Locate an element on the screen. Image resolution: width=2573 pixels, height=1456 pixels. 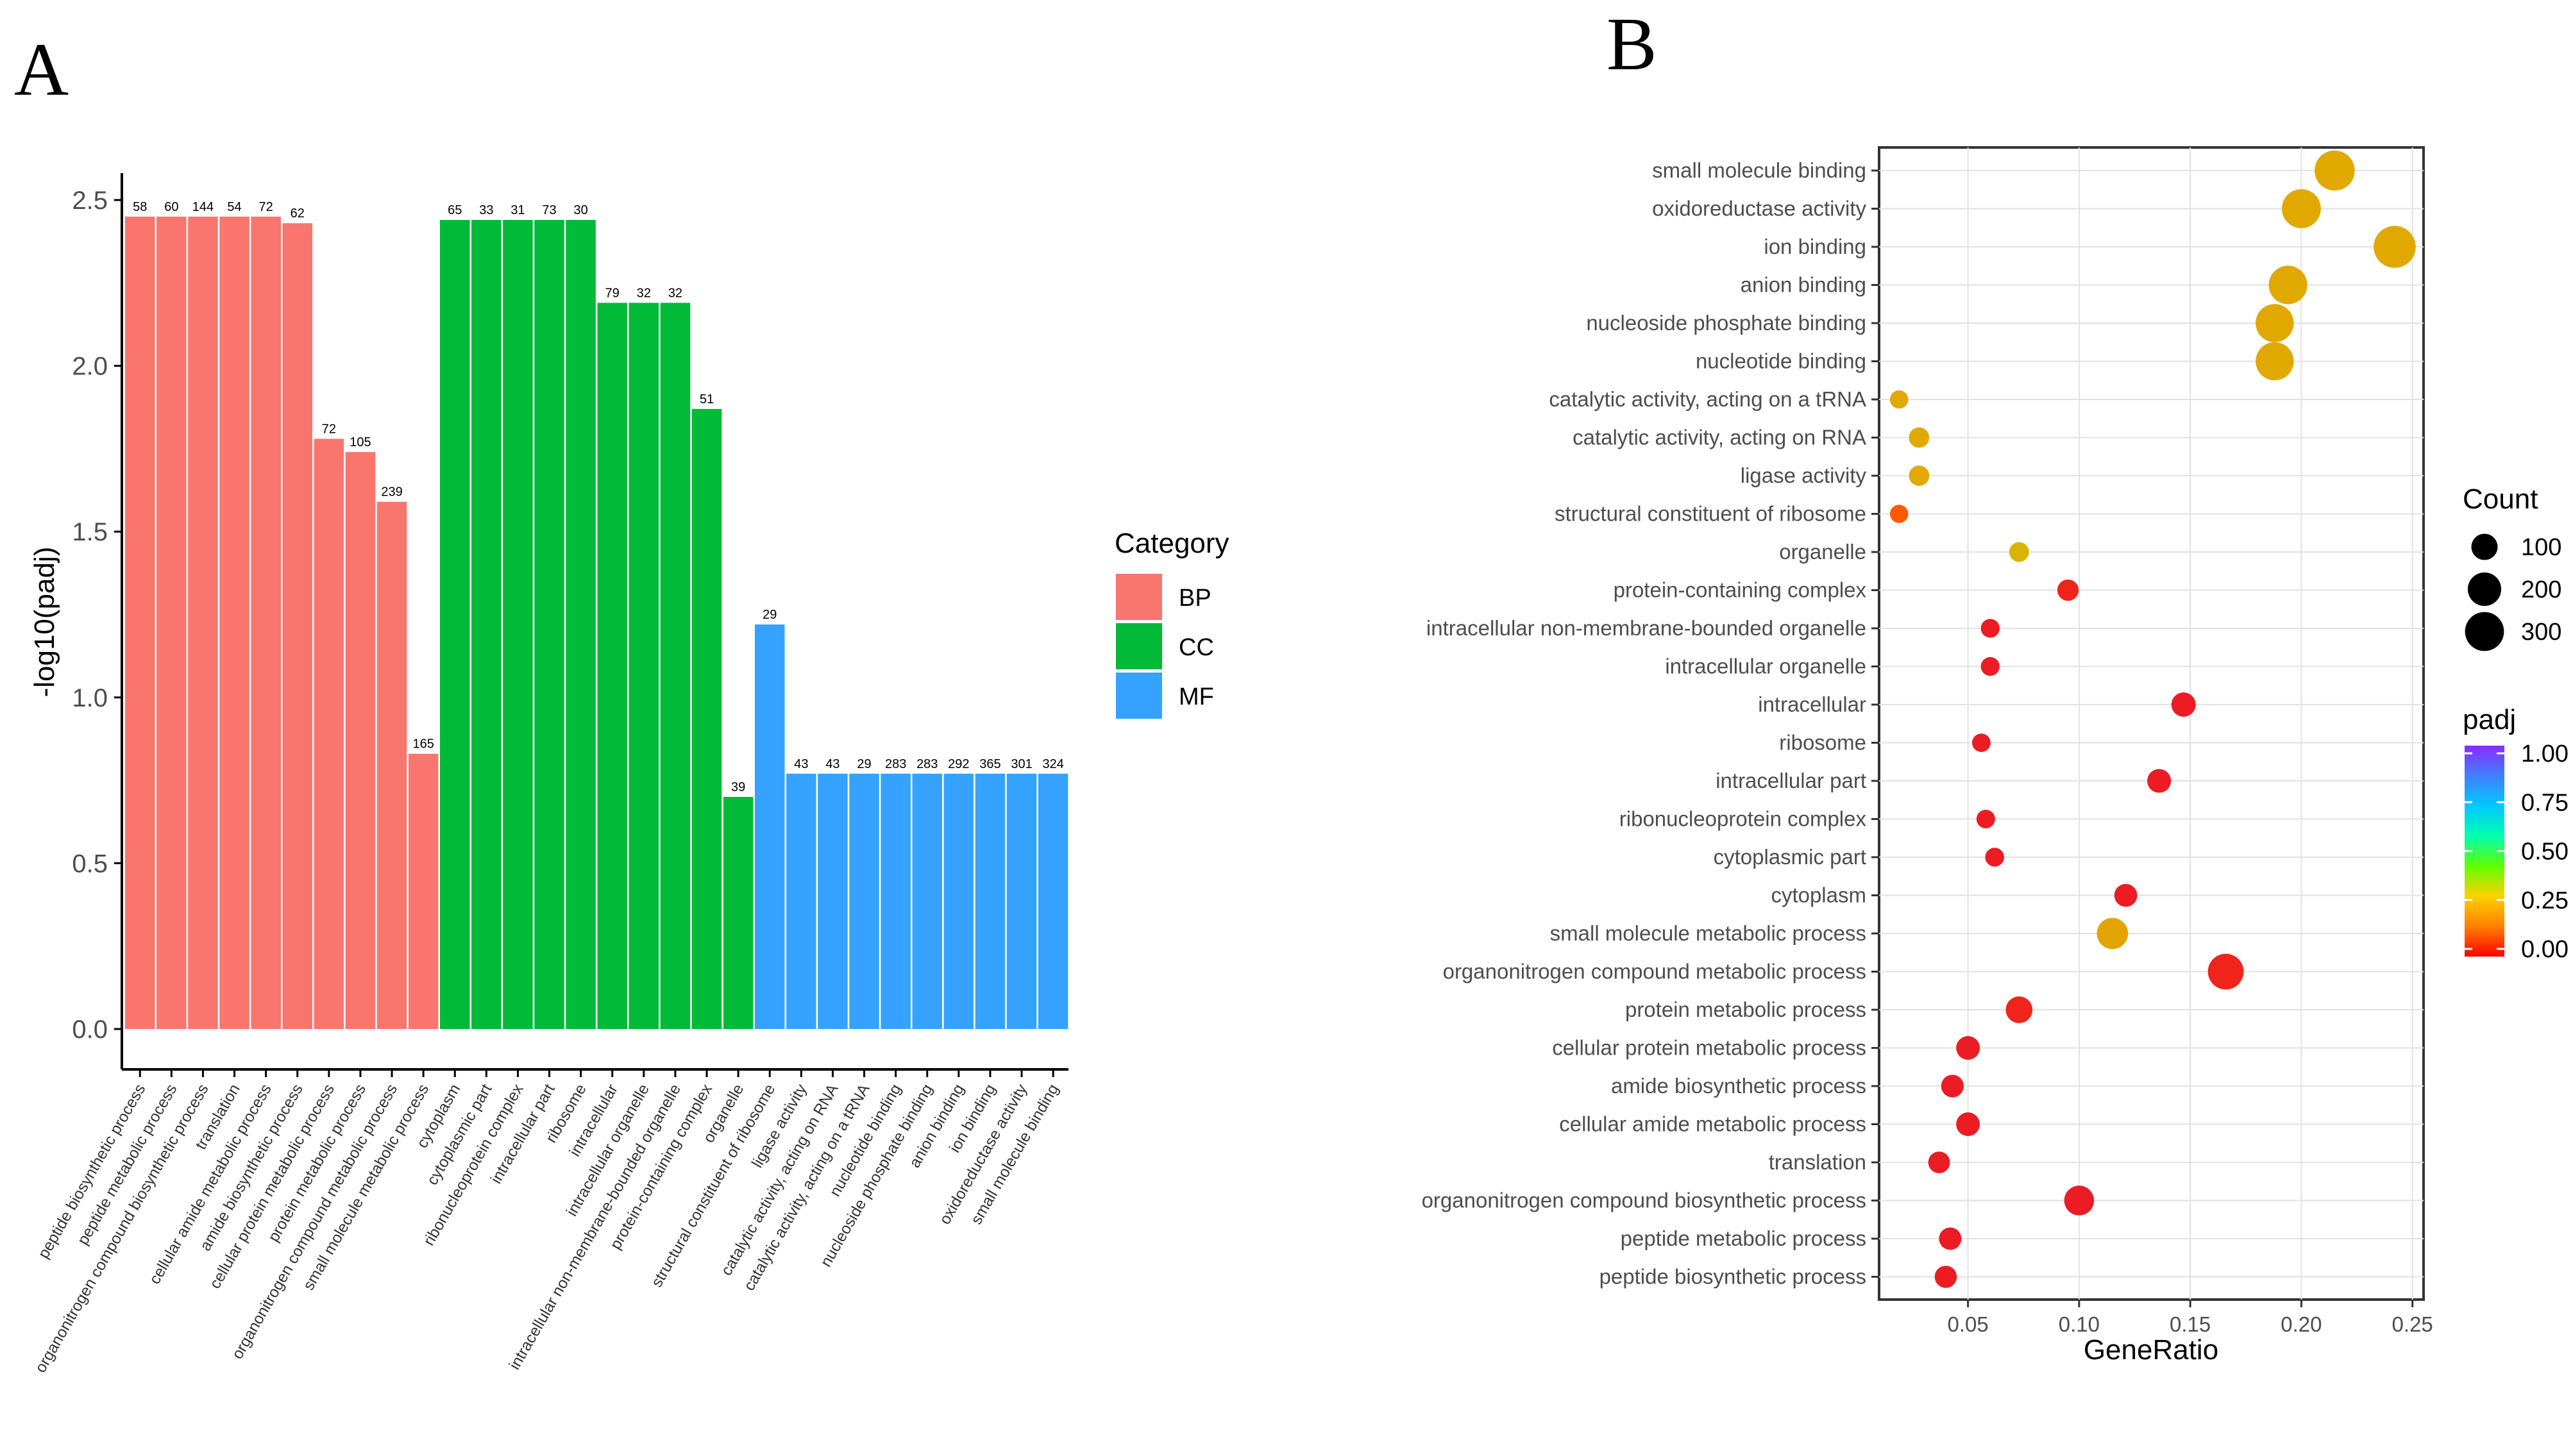
bar-value-label: 301 is located at coordinates (1021, 764).